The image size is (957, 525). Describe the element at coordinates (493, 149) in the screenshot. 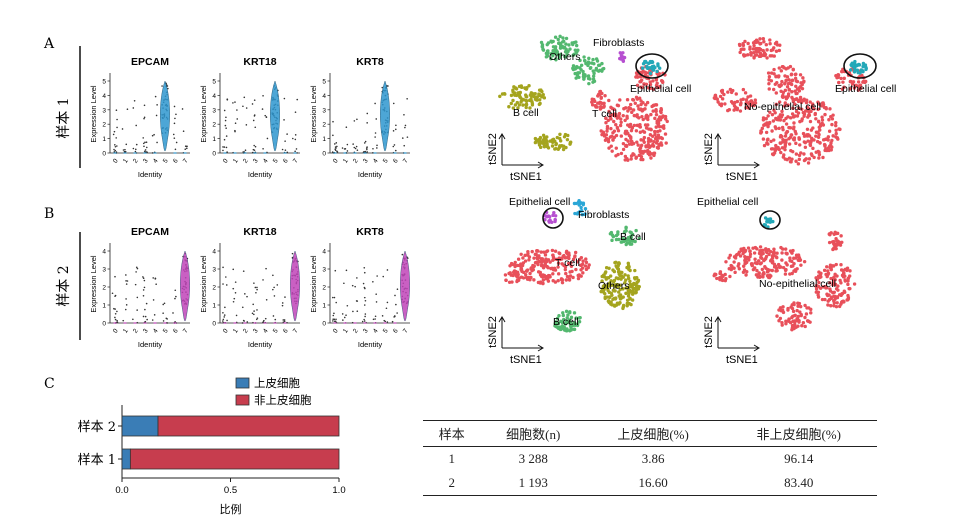

I see `tsne-y-label: tSNE2` at that location.